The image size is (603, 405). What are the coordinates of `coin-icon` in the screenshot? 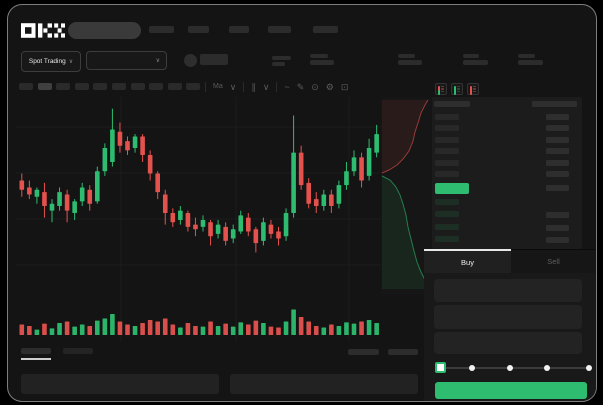 It's located at (190, 60).